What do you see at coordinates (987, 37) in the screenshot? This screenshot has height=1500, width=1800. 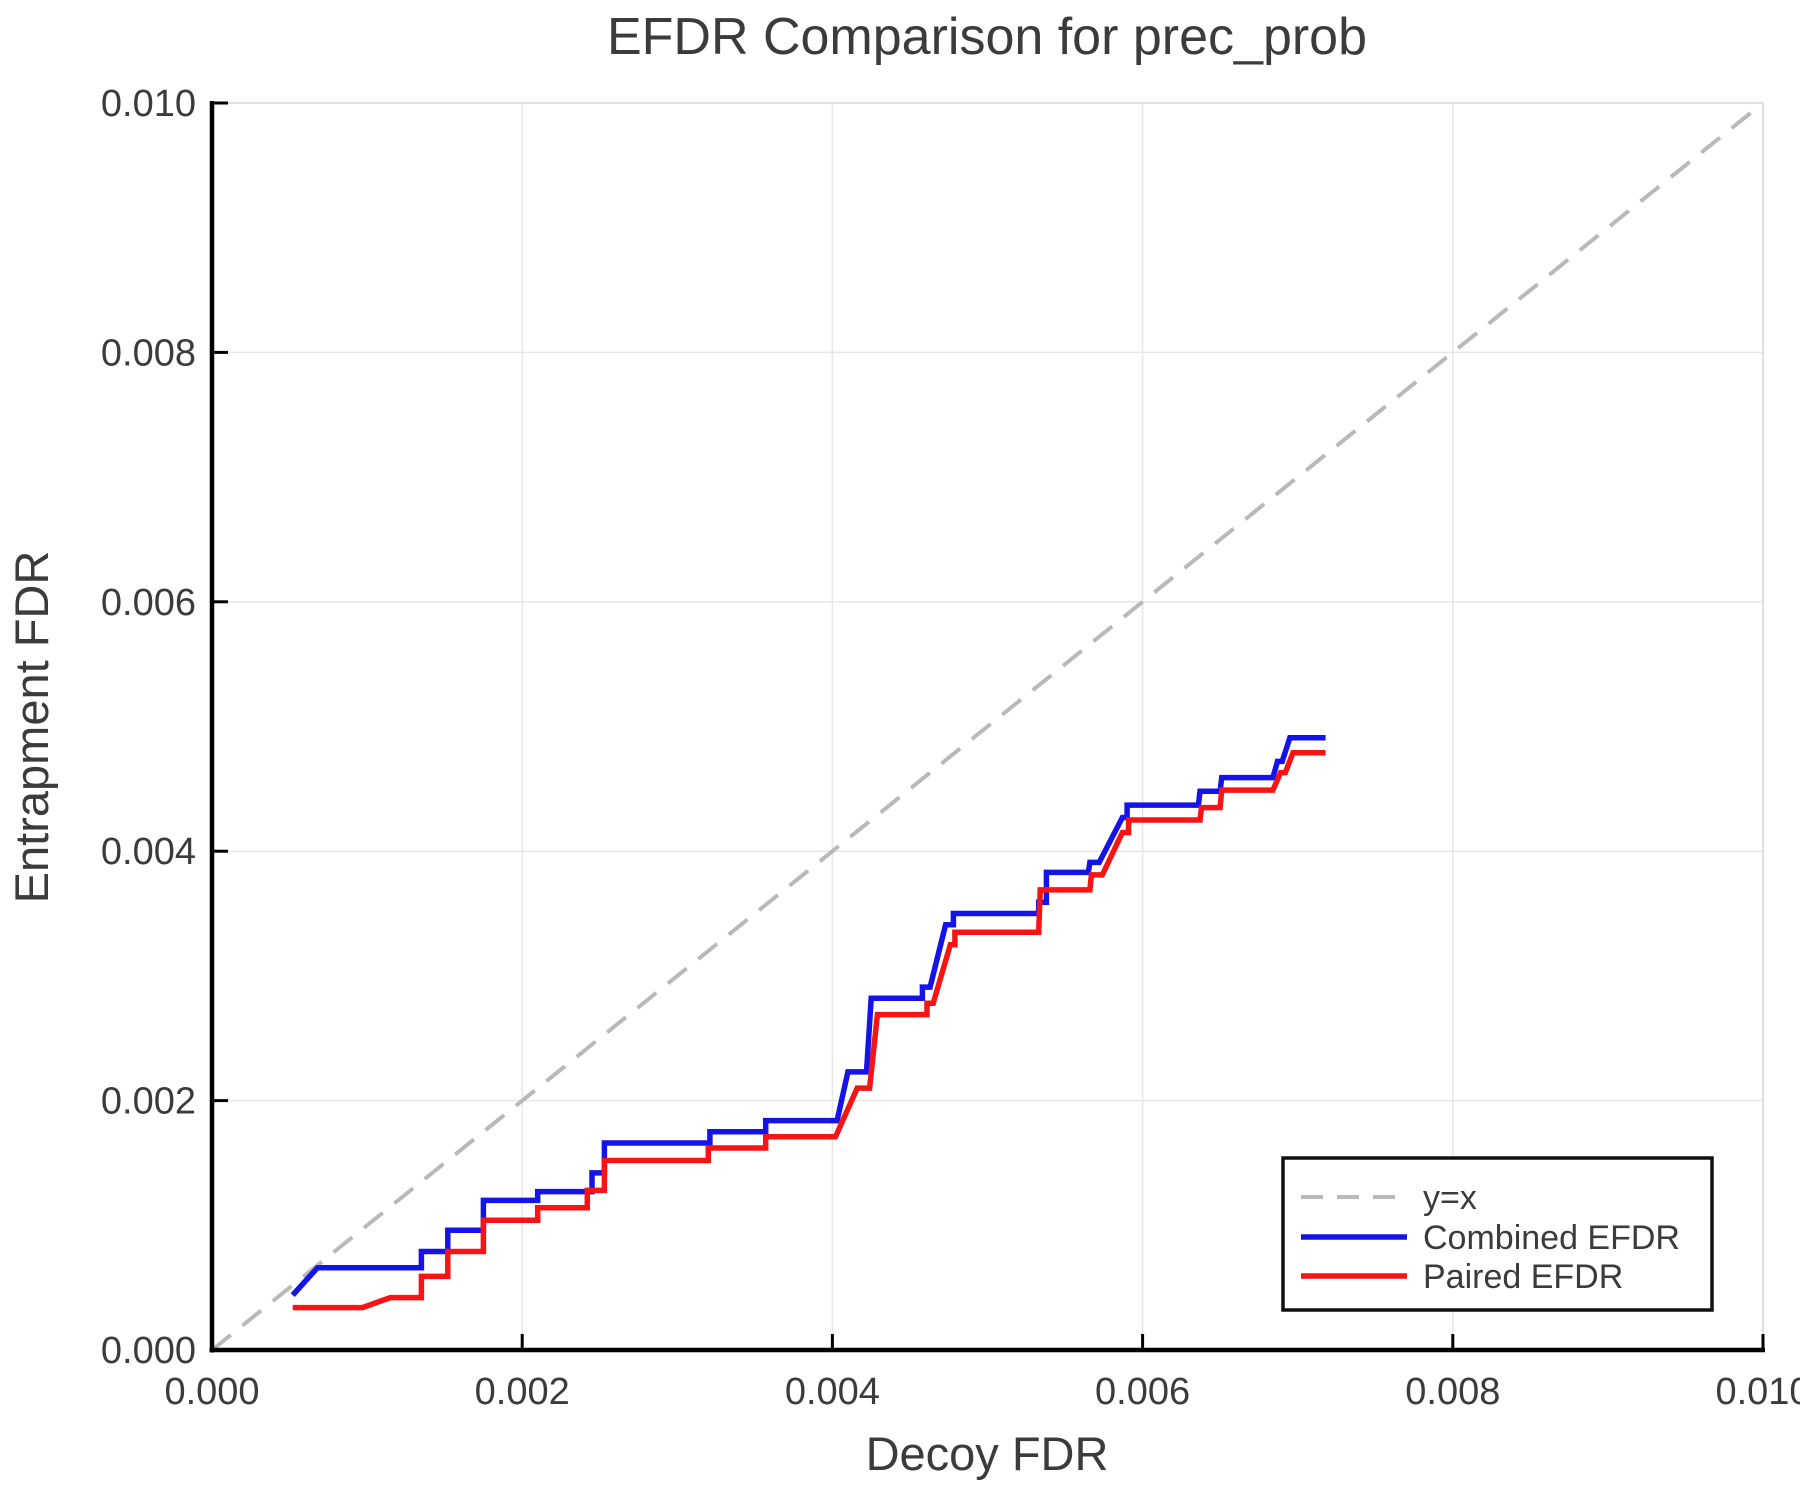 I see `chart-title: EFDR Comparison for prec_prob` at bounding box center [987, 37].